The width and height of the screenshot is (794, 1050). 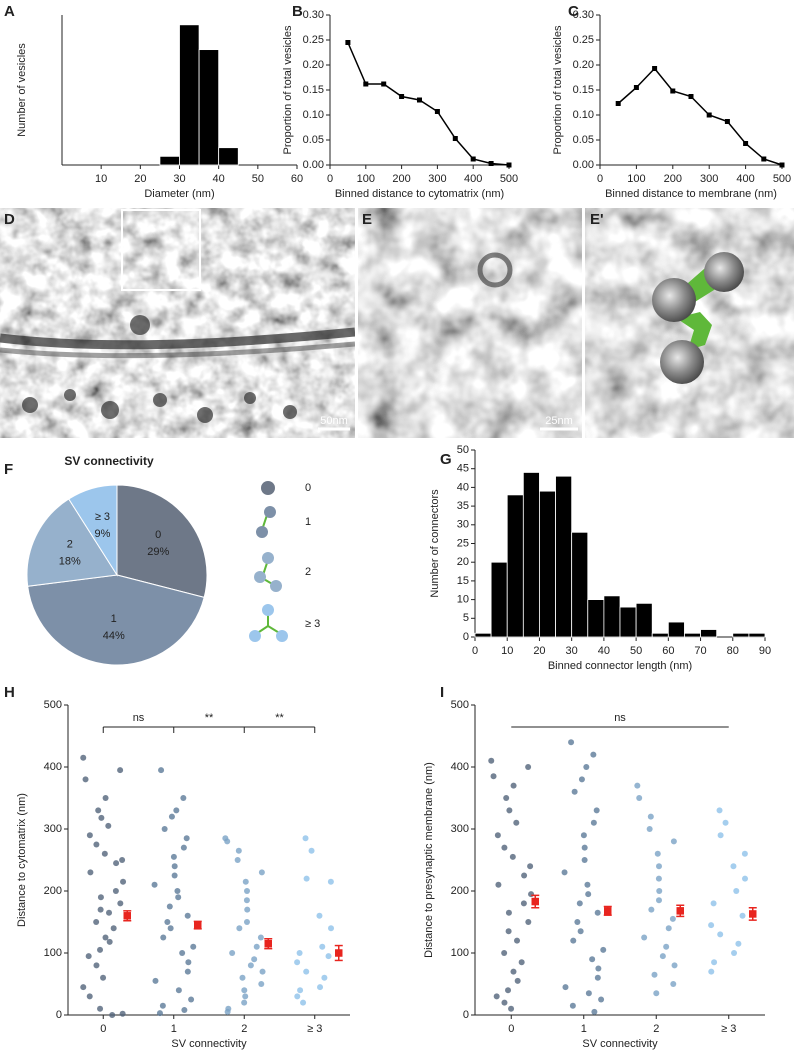 What do you see at coordinates (620, 1044) in the screenshot?
I see `x-axis-title: SV connectivity` at bounding box center [620, 1044].